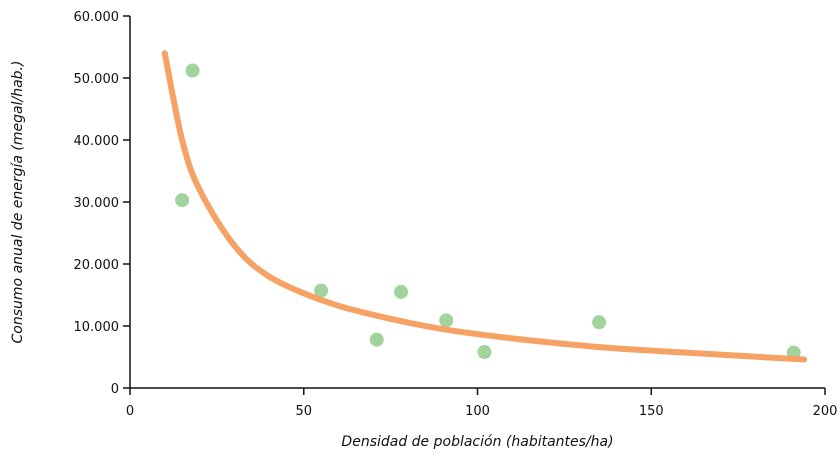  I want to click on x-tick-label: 50, so click(303, 411).